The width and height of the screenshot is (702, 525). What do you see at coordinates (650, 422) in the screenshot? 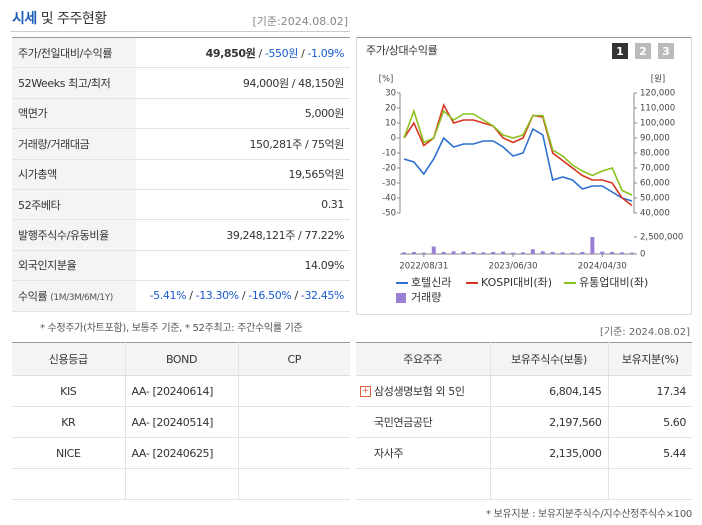
I see `table-cell: 5.60` at bounding box center [650, 422].